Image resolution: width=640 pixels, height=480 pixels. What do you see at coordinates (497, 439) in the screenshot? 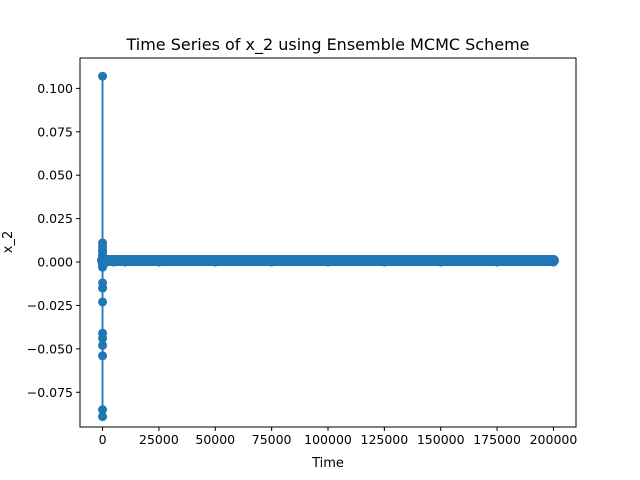
I see `x-tick-label: 175000` at bounding box center [497, 439].